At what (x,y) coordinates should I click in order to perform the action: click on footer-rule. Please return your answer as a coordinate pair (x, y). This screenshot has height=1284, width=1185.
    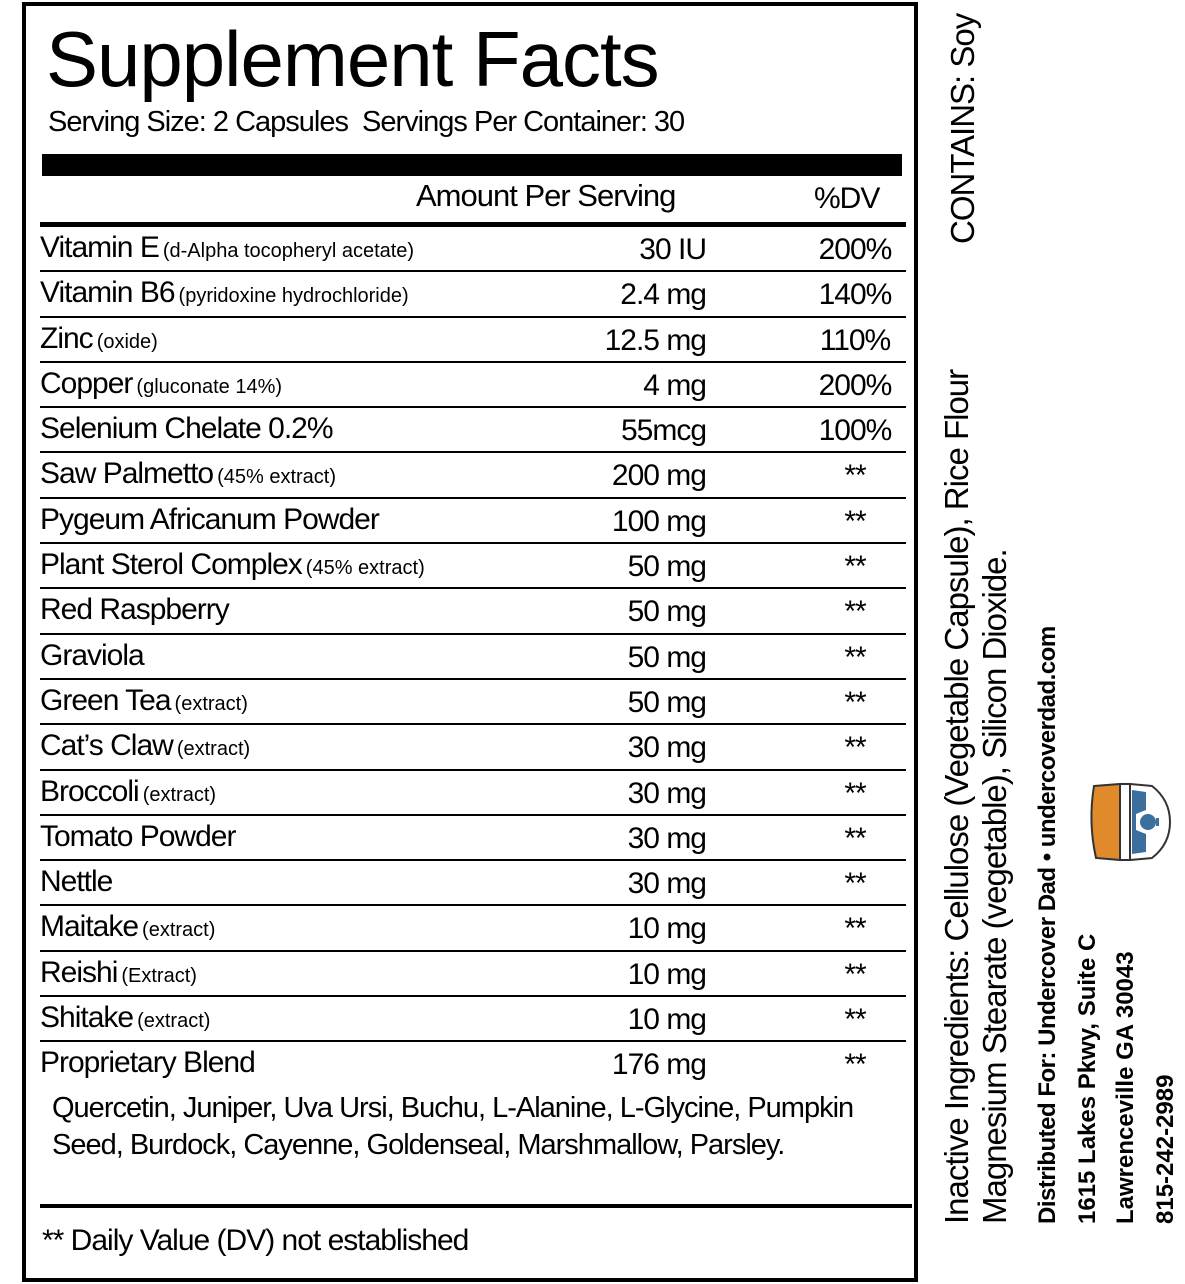
    Looking at the image, I should click on (476, 1206).